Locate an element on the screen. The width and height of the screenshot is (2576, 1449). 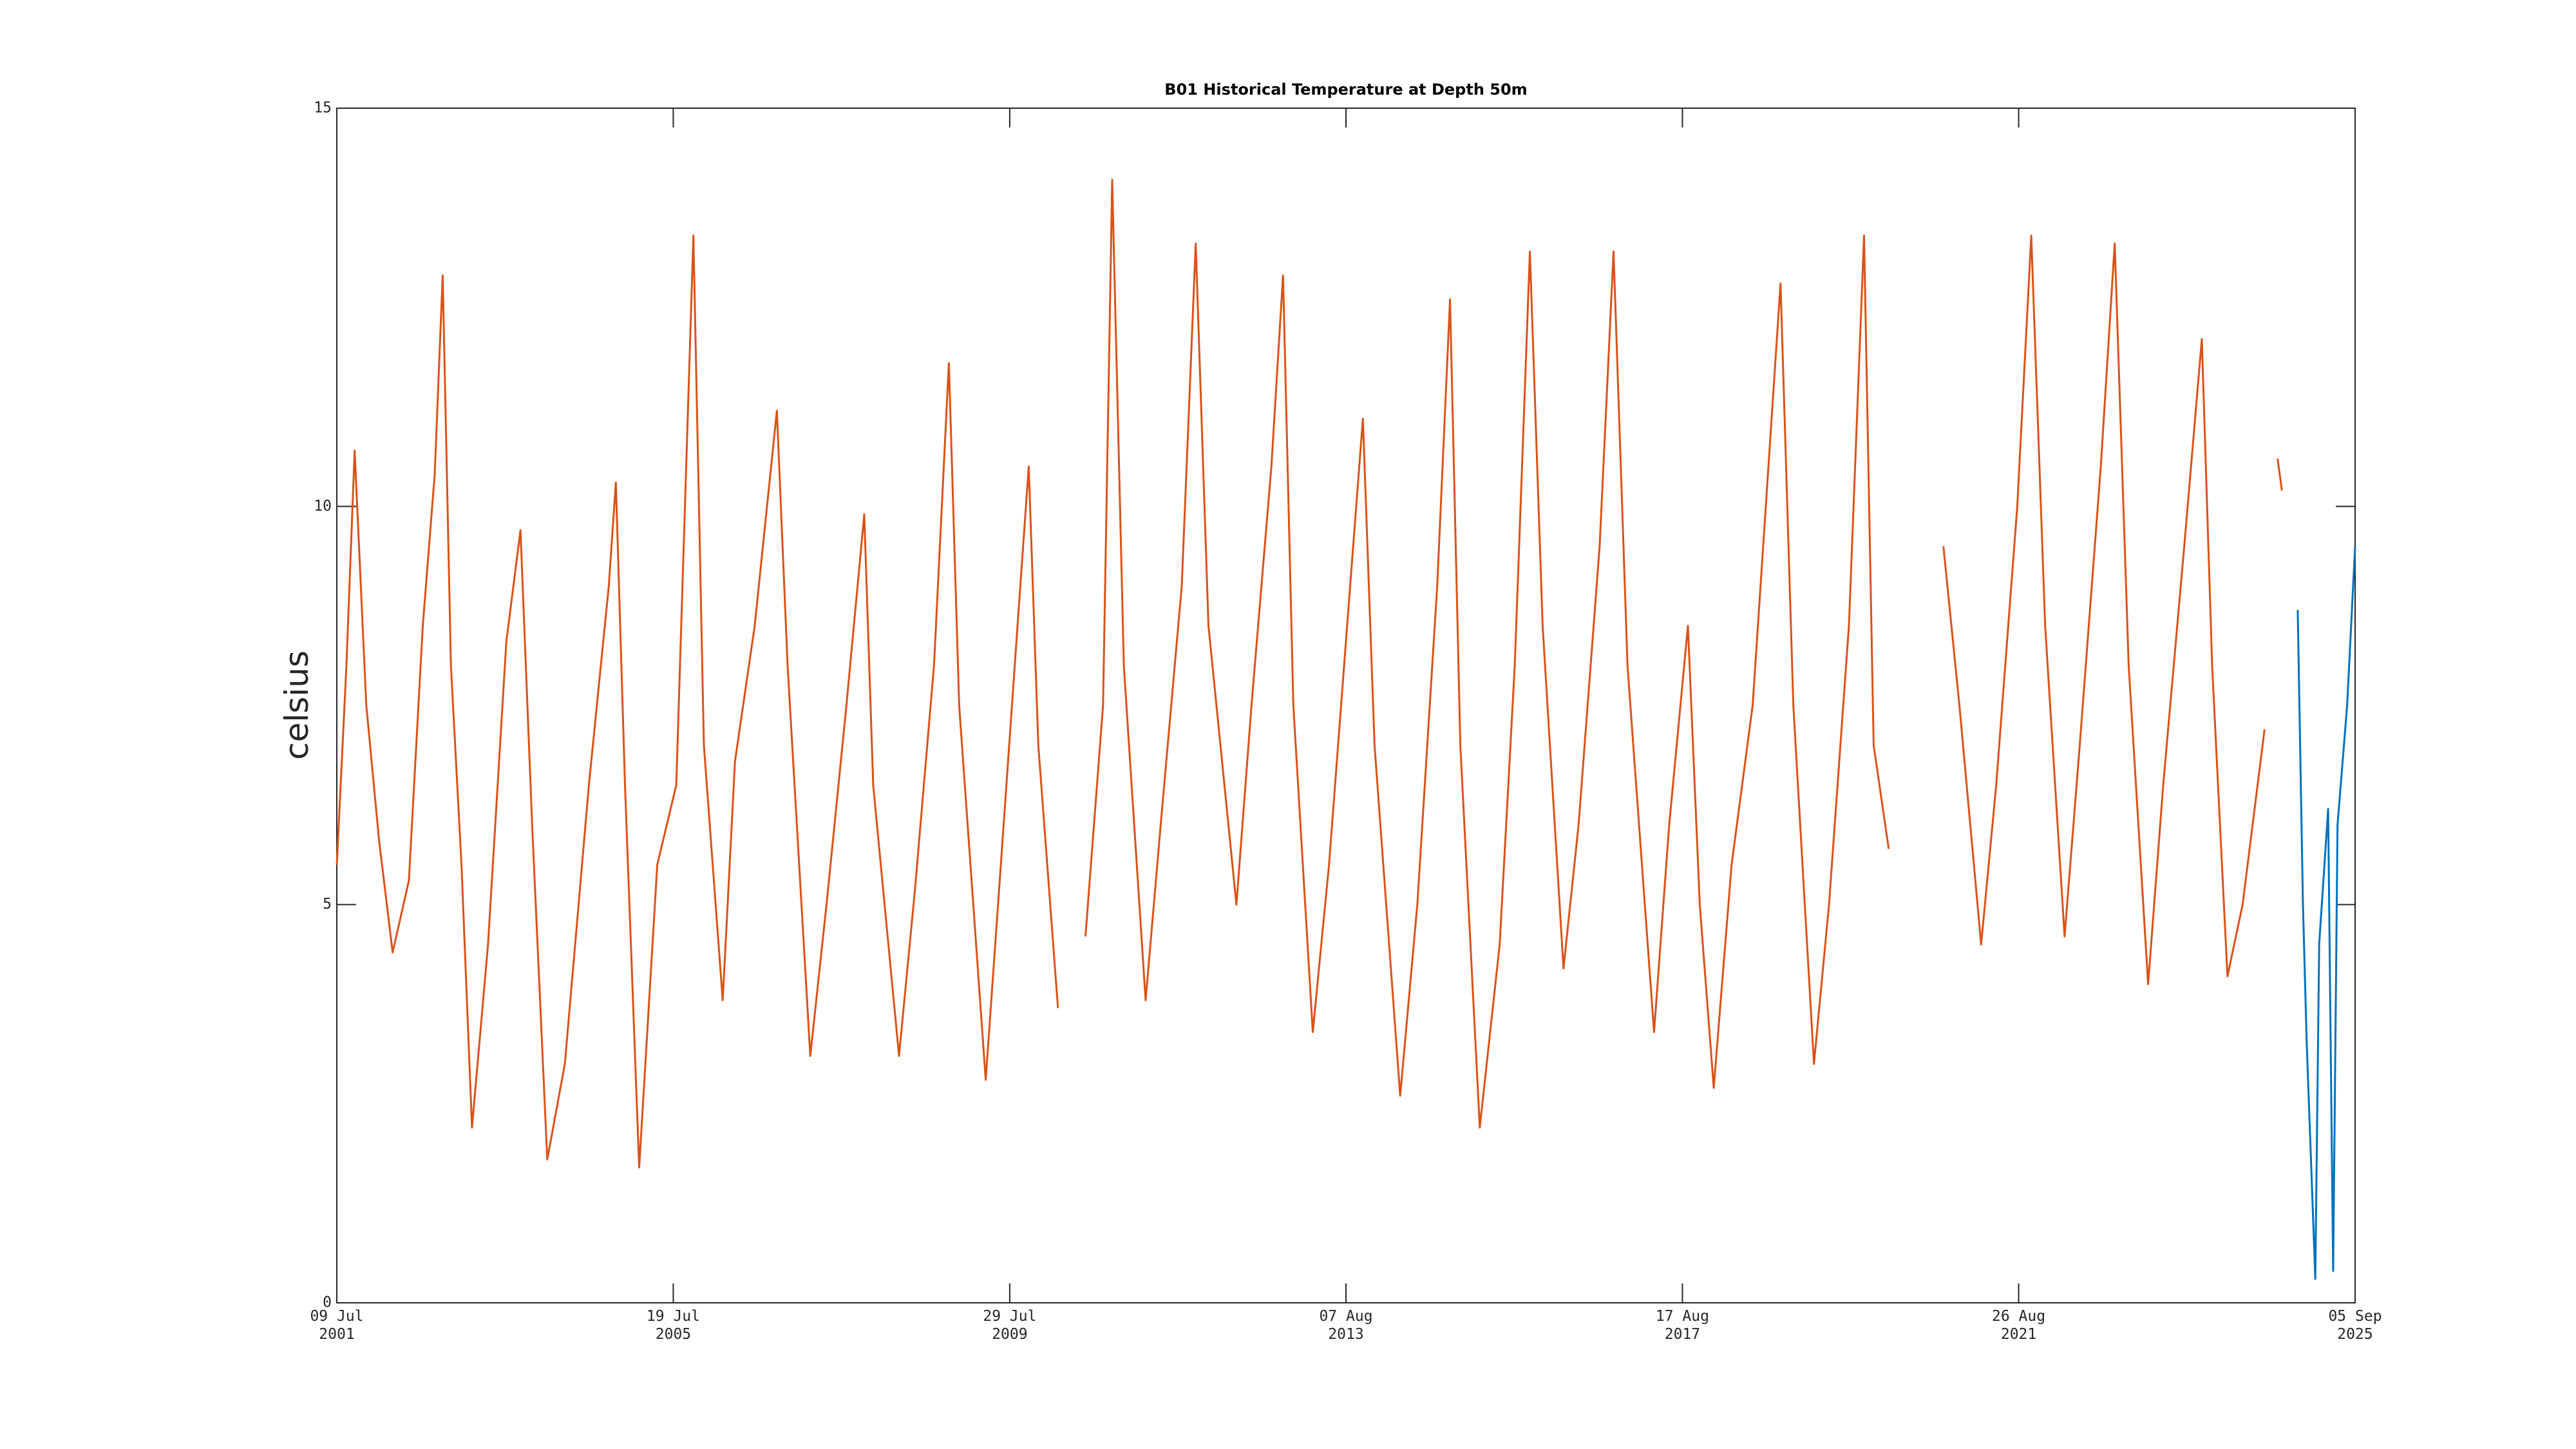
x-tick-label: 19 Jul is located at coordinates (674, 1317).